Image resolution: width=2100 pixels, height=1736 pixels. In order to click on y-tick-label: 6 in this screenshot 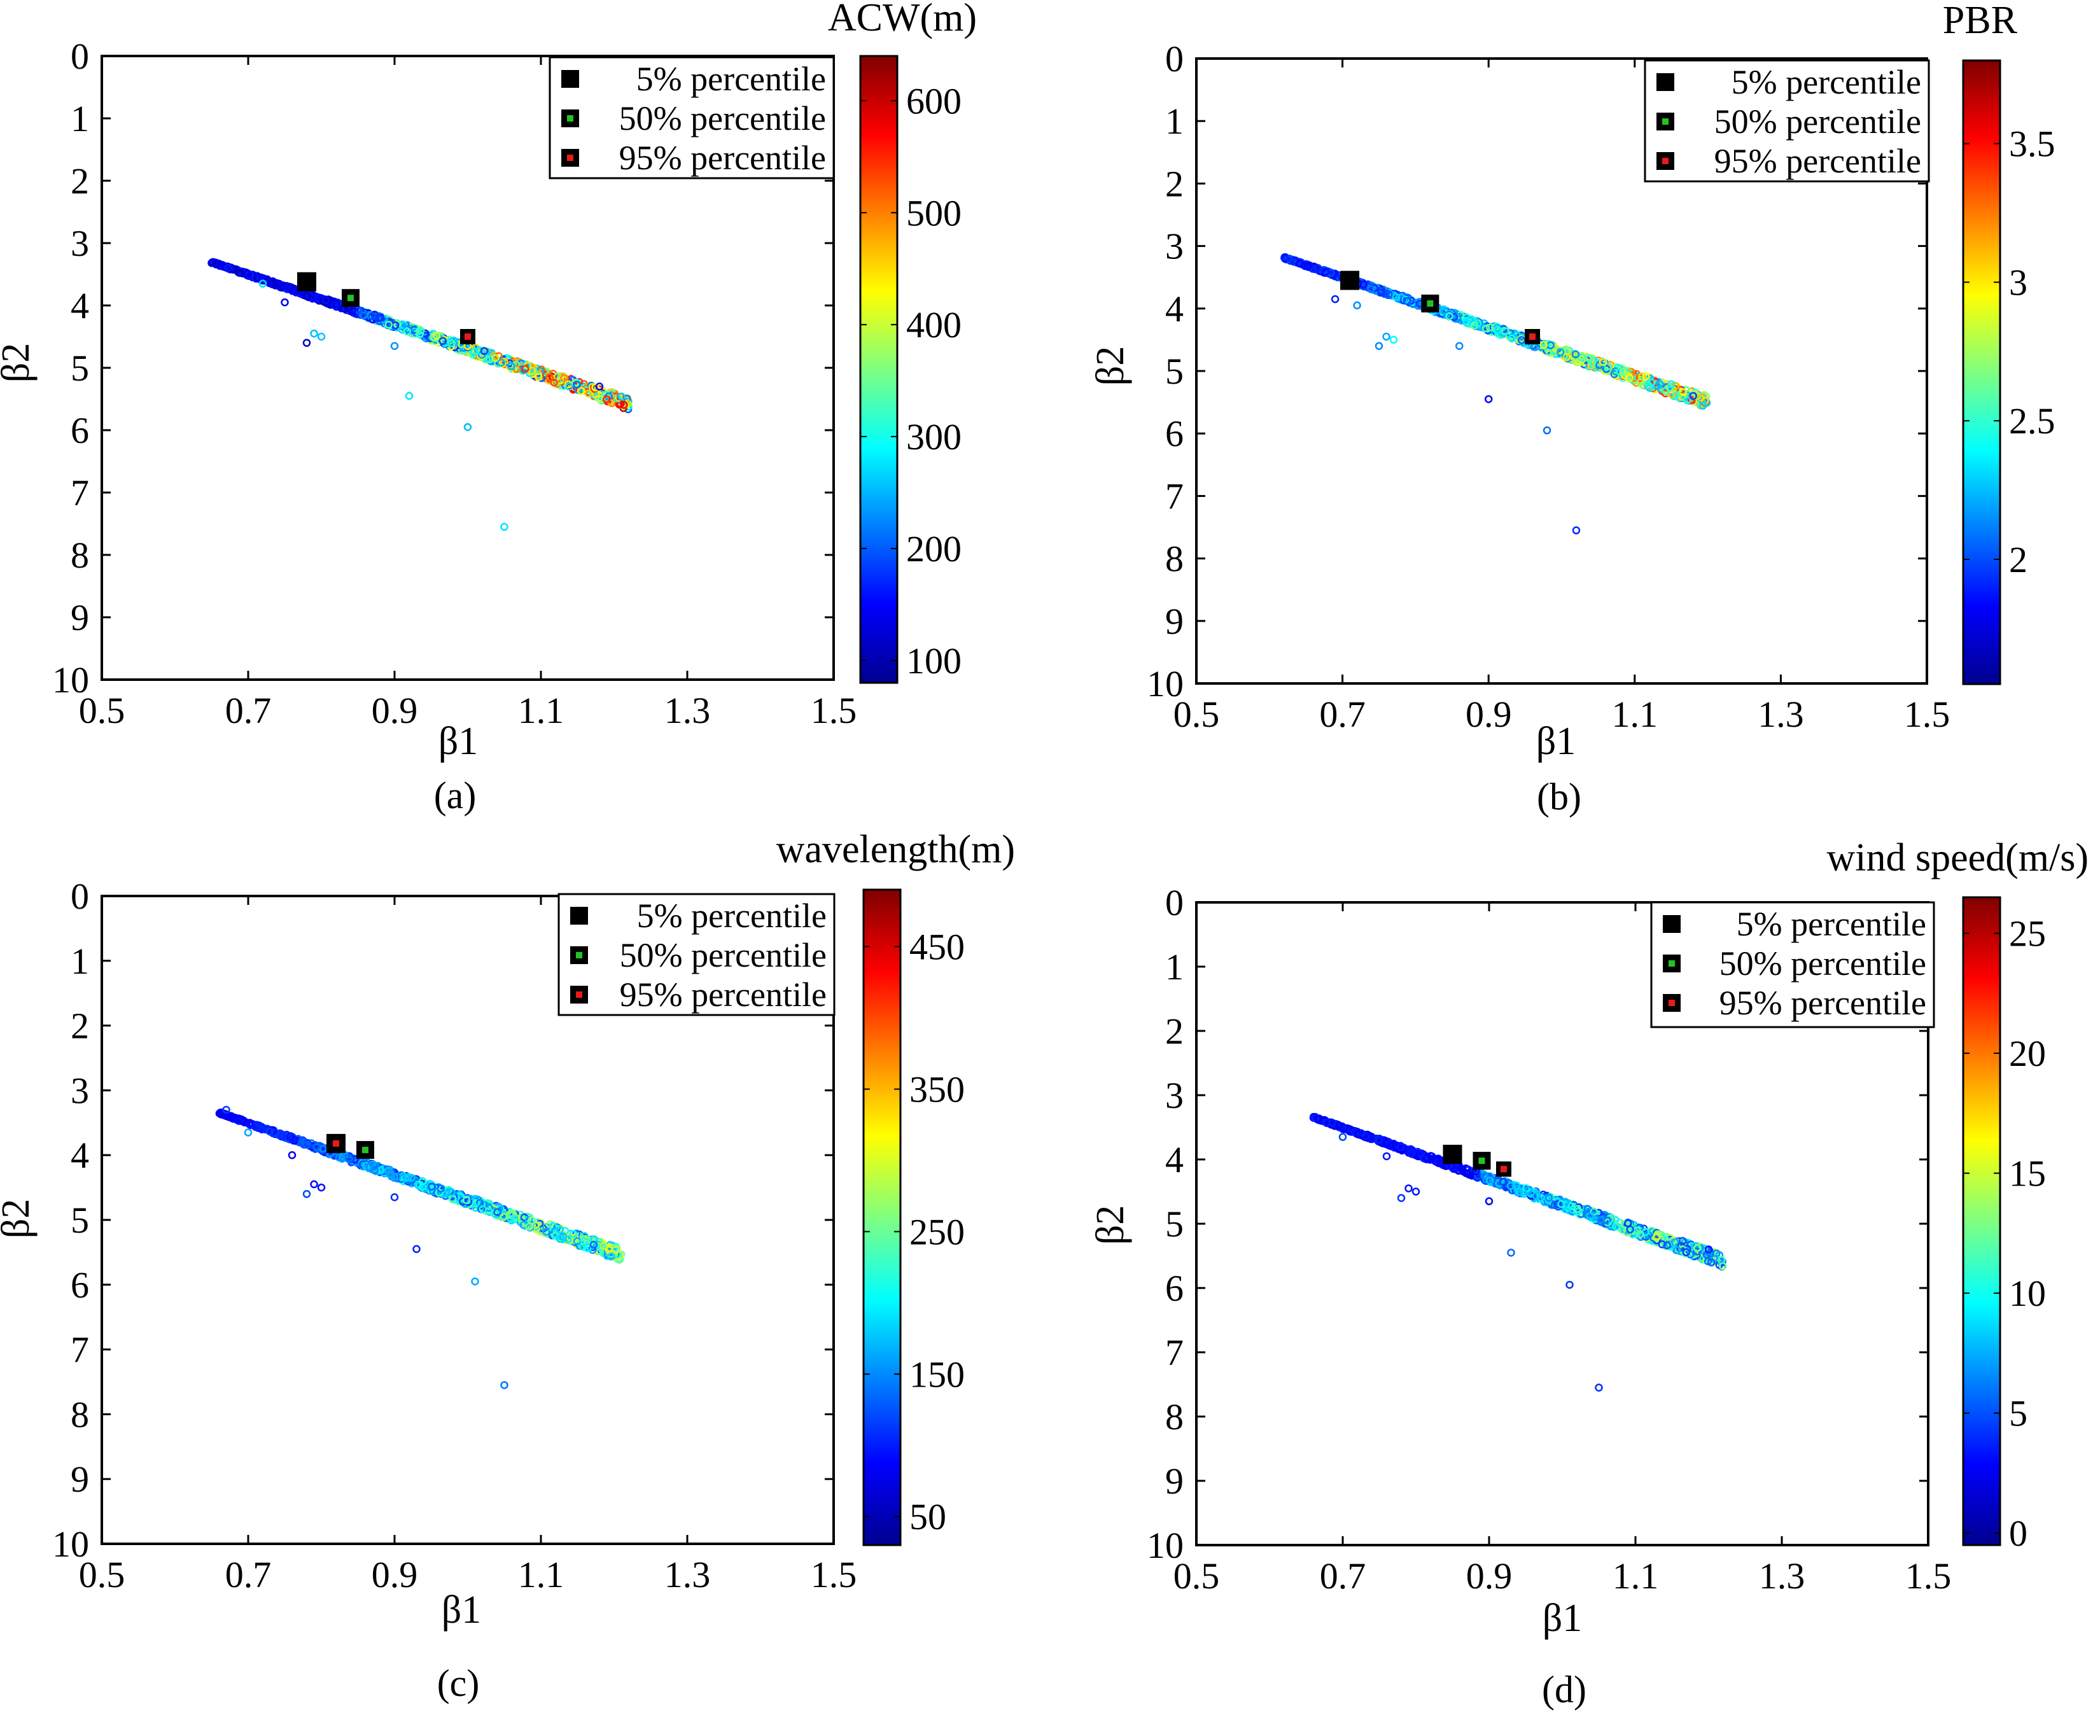, I will do `click(1174, 1288)`.